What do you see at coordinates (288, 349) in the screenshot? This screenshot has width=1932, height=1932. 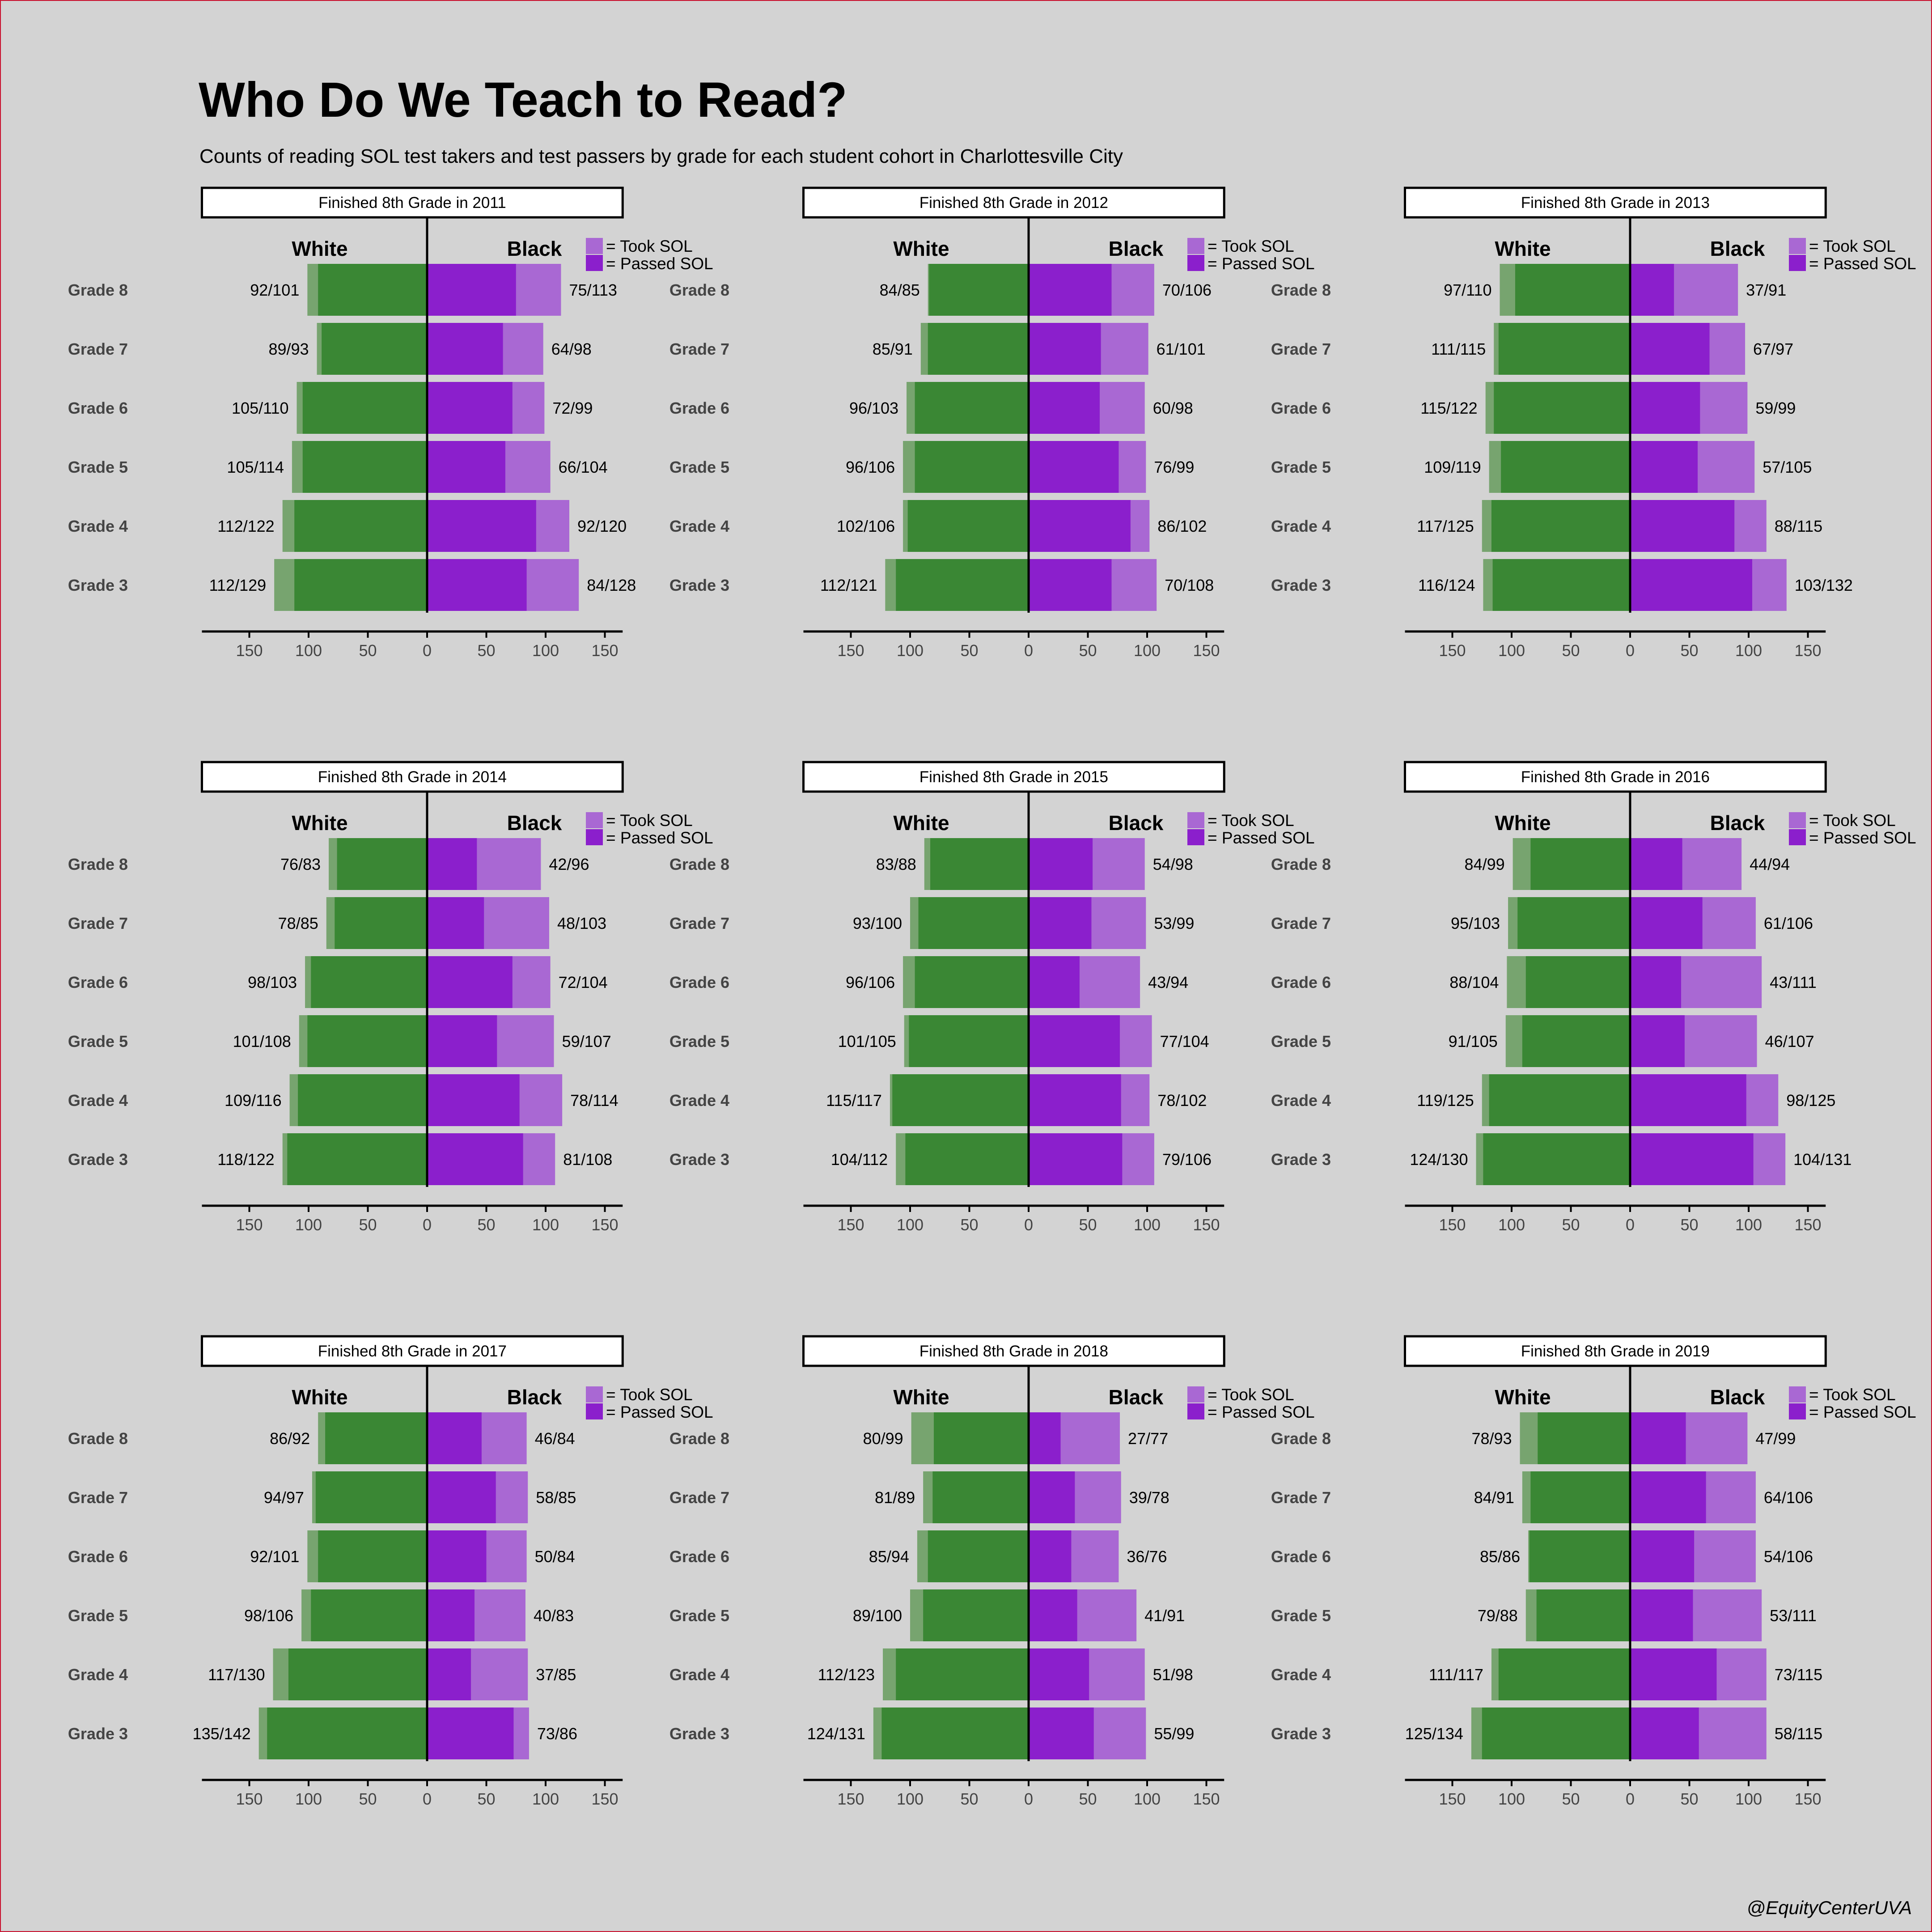 I see `data-label-white: 89/93` at bounding box center [288, 349].